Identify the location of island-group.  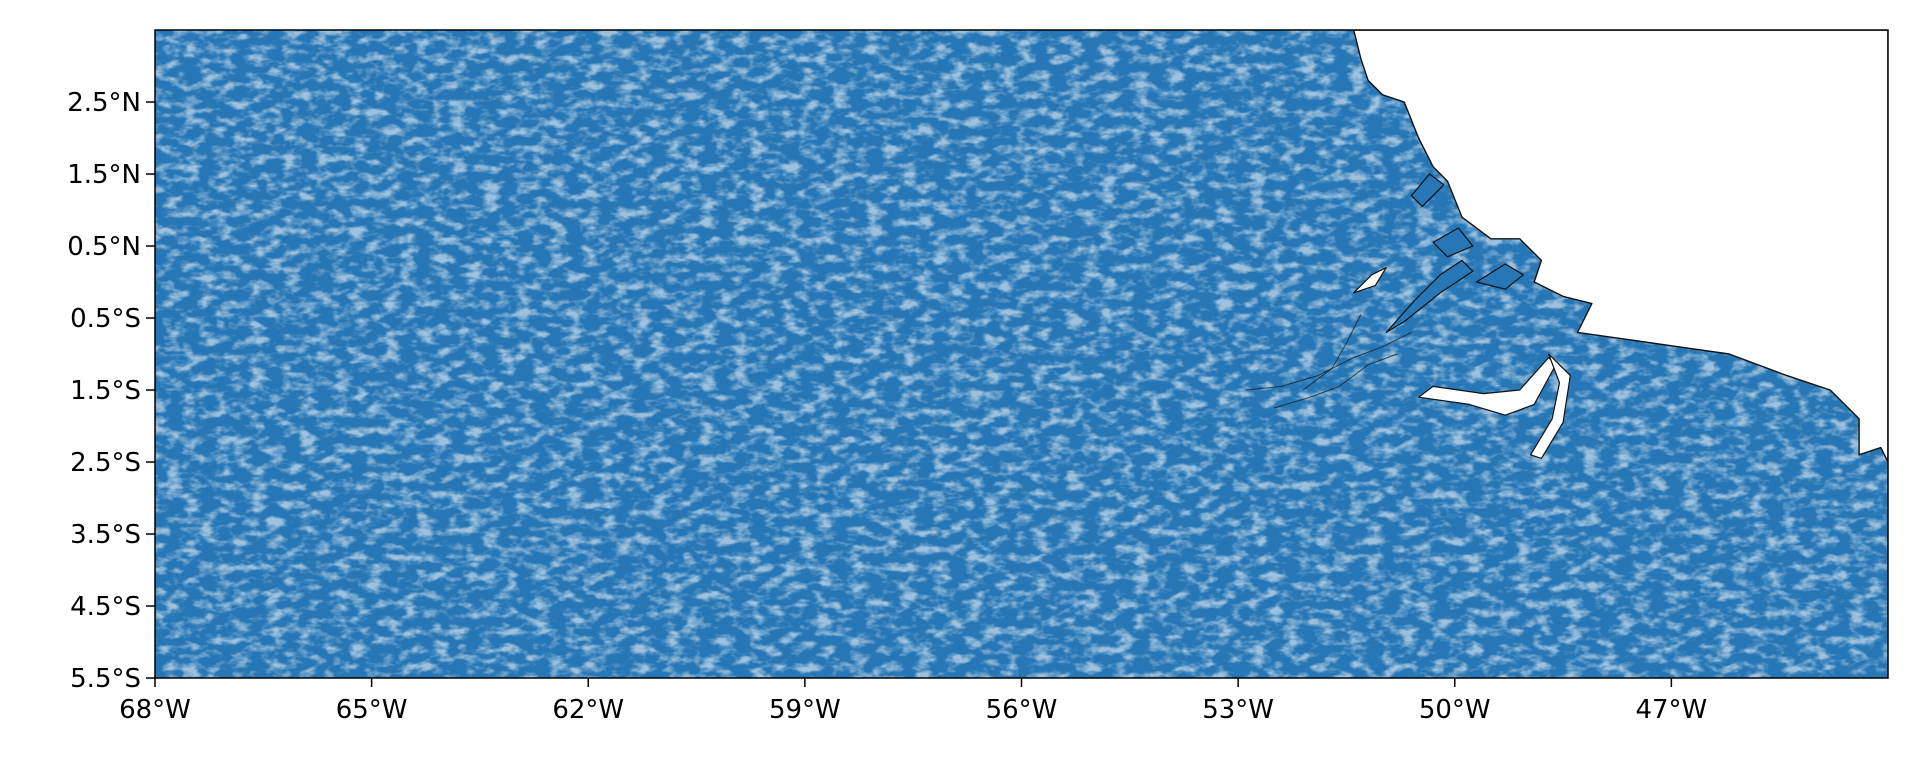
(1454, 253).